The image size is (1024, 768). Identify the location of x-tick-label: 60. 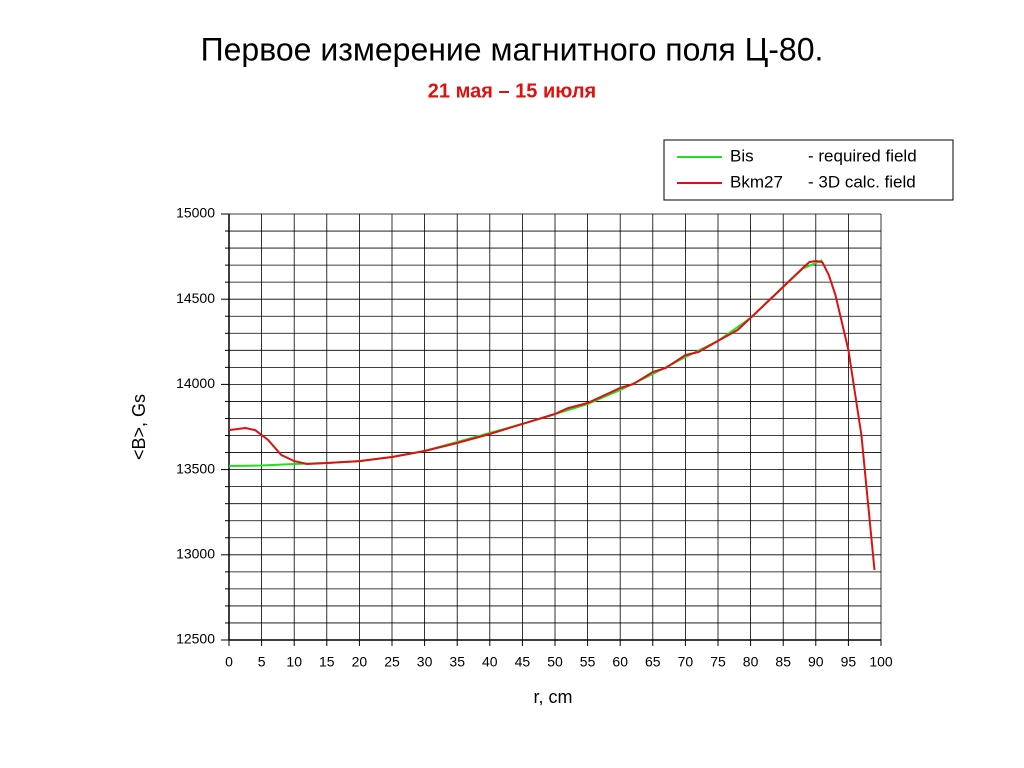
(620, 662).